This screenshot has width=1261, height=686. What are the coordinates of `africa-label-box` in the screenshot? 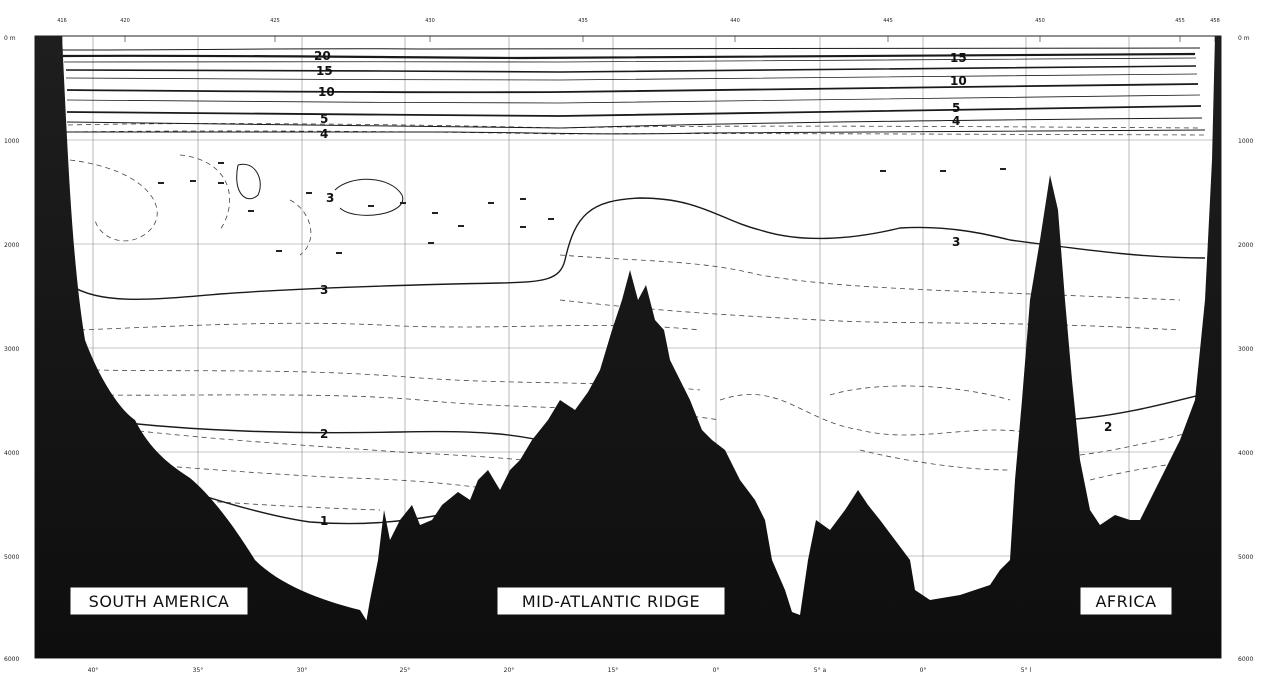 It's located at (1126, 601).